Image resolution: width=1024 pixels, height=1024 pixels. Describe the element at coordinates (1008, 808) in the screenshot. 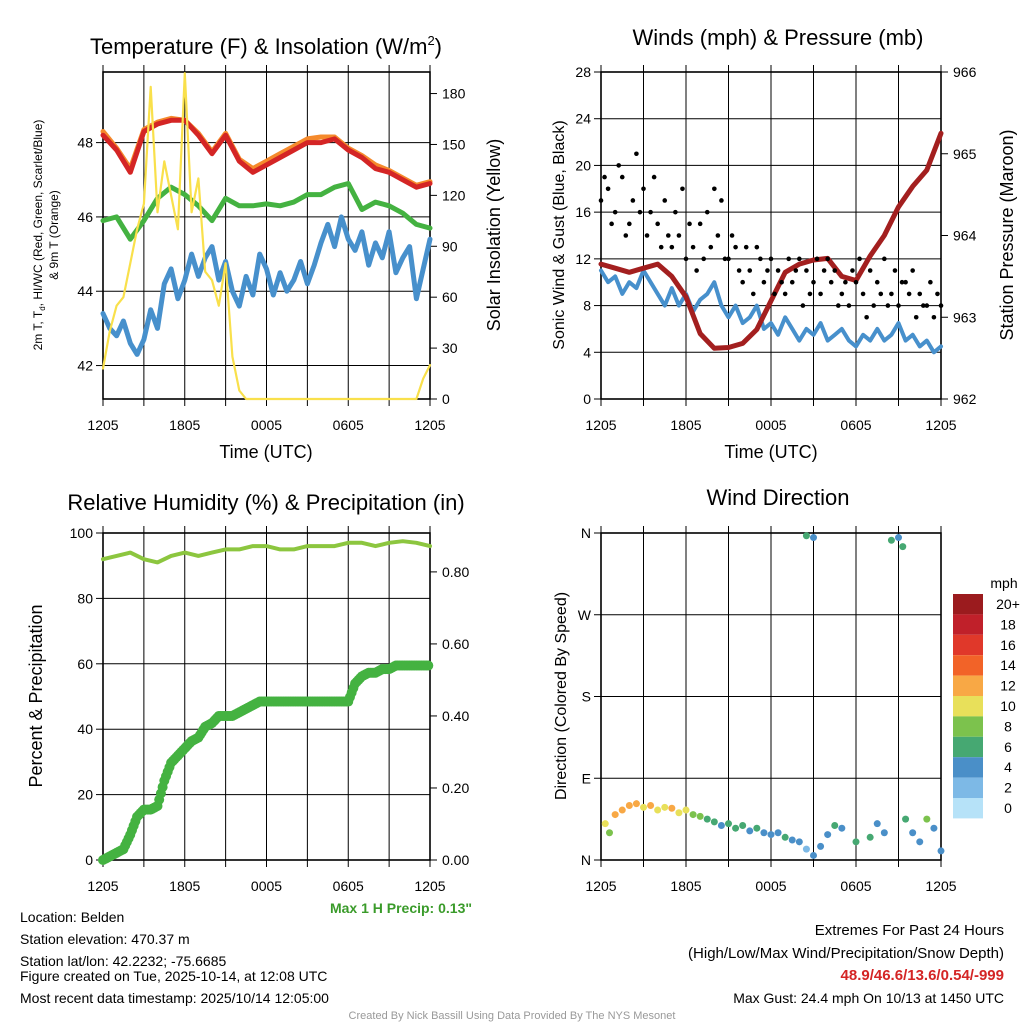

I see `legend-label: 0` at that location.